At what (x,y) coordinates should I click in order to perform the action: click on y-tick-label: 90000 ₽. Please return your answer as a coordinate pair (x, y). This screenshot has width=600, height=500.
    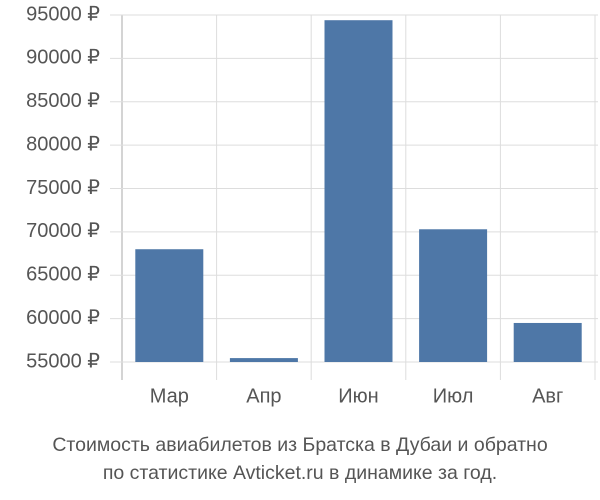
    Looking at the image, I should click on (63, 58).